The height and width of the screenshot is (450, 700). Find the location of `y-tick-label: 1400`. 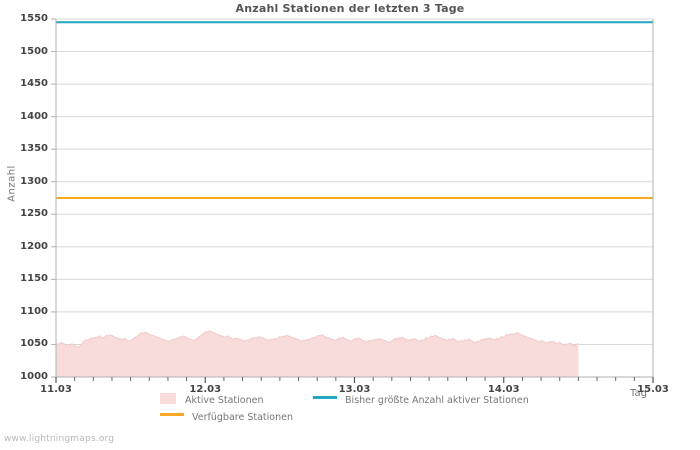

y-tick-label: 1400 is located at coordinates (34, 116).